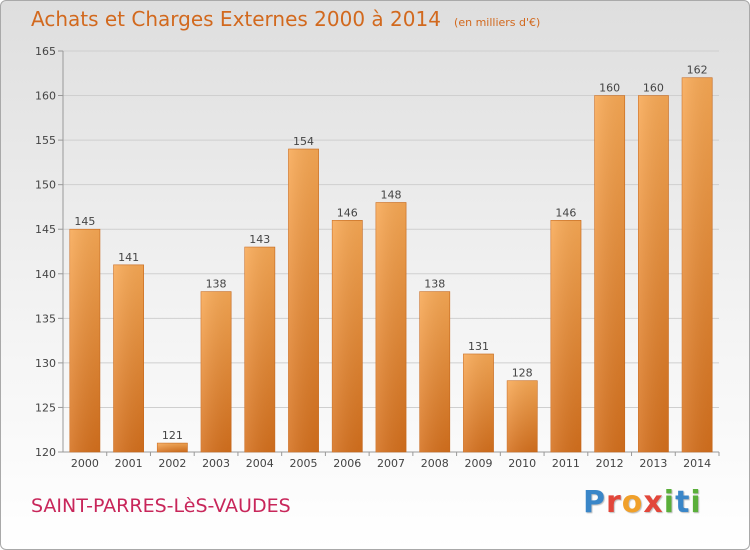  What do you see at coordinates (45, 452) in the screenshot?
I see `y-tick-label: 120` at bounding box center [45, 452].